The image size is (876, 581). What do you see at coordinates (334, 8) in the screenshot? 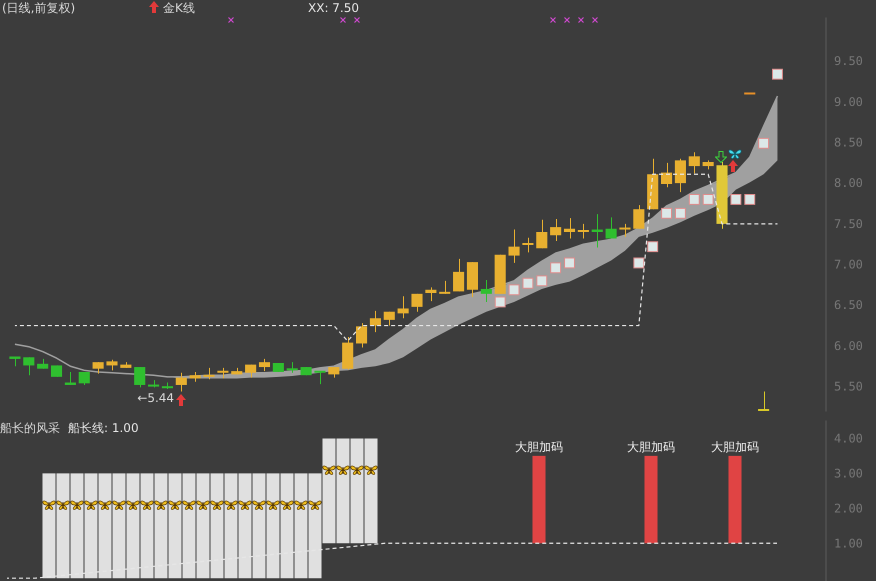
I see `text: XX: 7.50` at bounding box center [334, 8].